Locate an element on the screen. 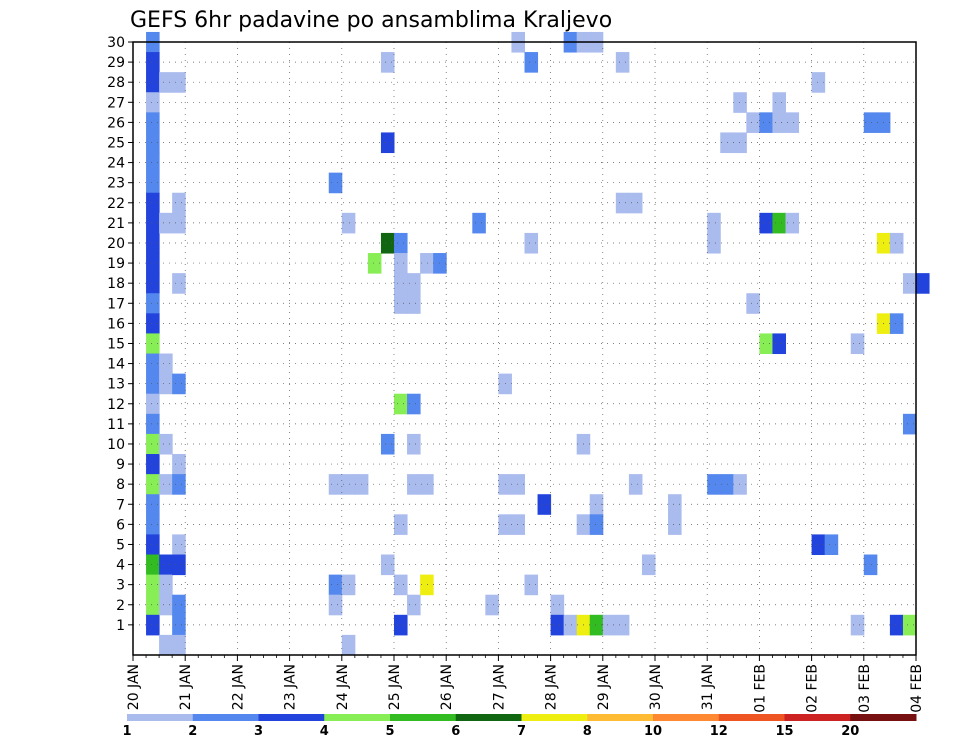 The height and width of the screenshot is (742, 960). color-legend: 1 2 3 4 5 6 7 8 10 12 15 20 is located at coordinates (519, 726).